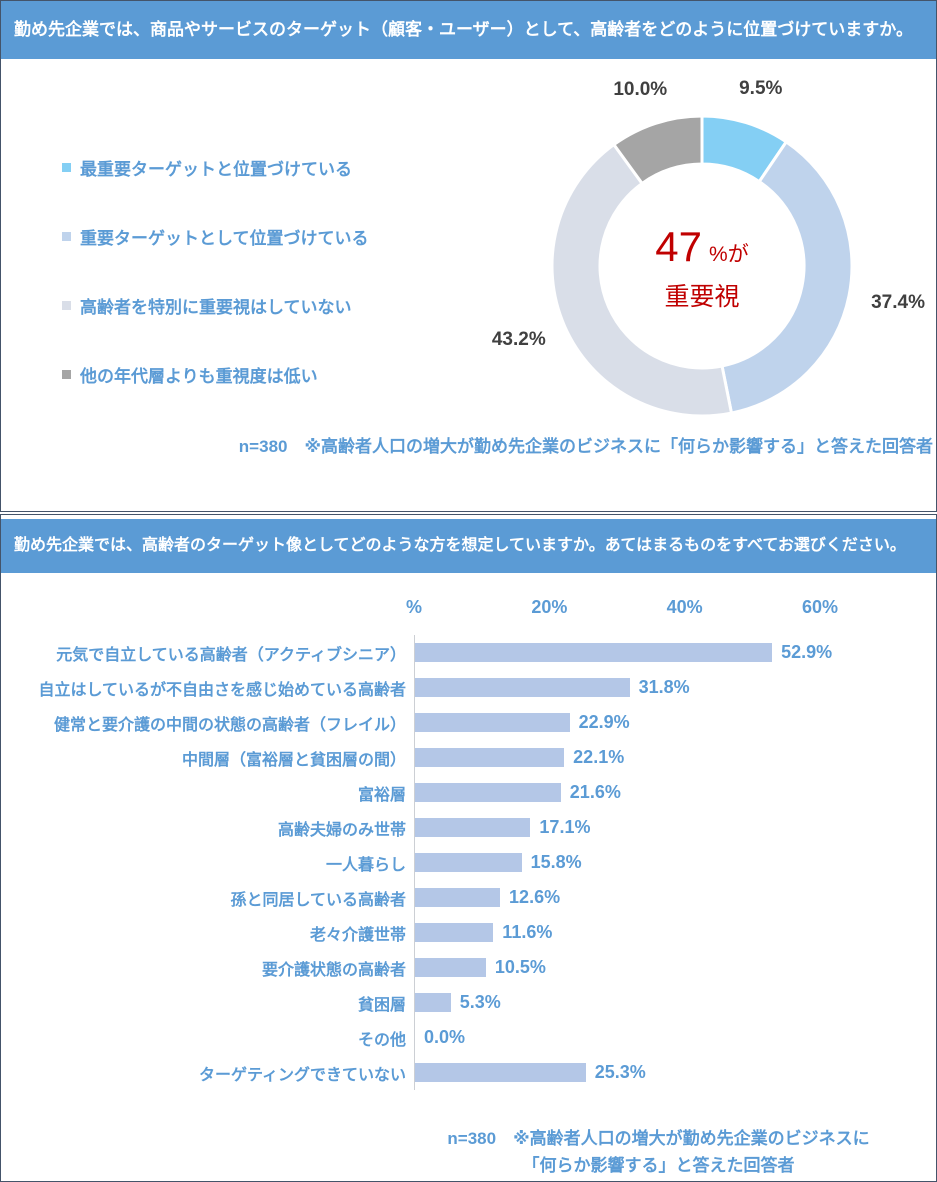 The height and width of the screenshot is (1182, 937). I want to click on bar-row-8: 老々介護世帯 11.6%, so click(473, 932).